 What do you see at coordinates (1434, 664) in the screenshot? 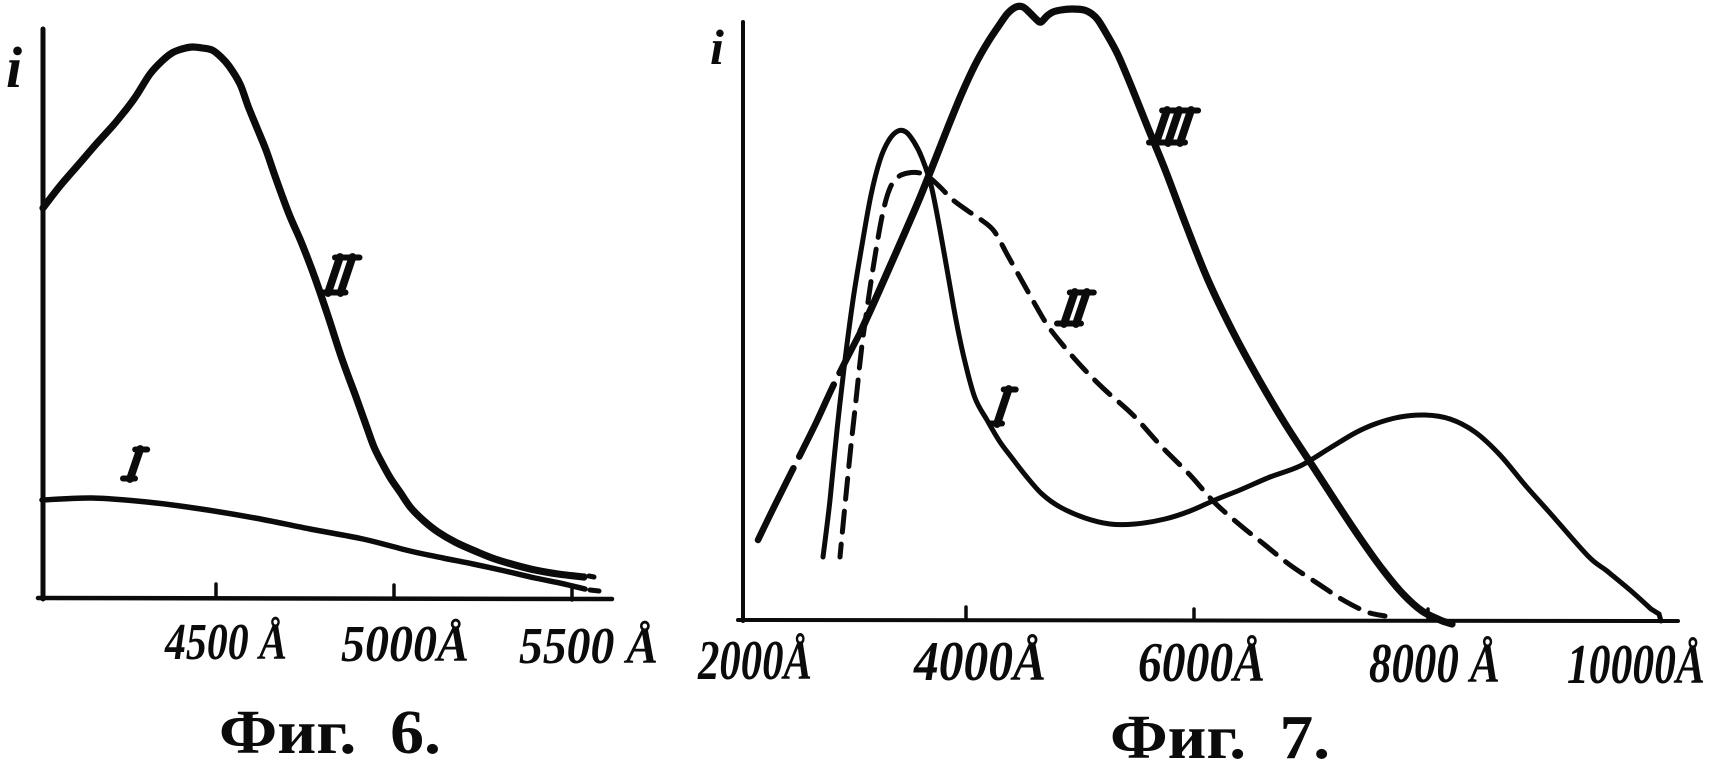
I see `svg-text: 8000 Å` at bounding box center [1434, 664].